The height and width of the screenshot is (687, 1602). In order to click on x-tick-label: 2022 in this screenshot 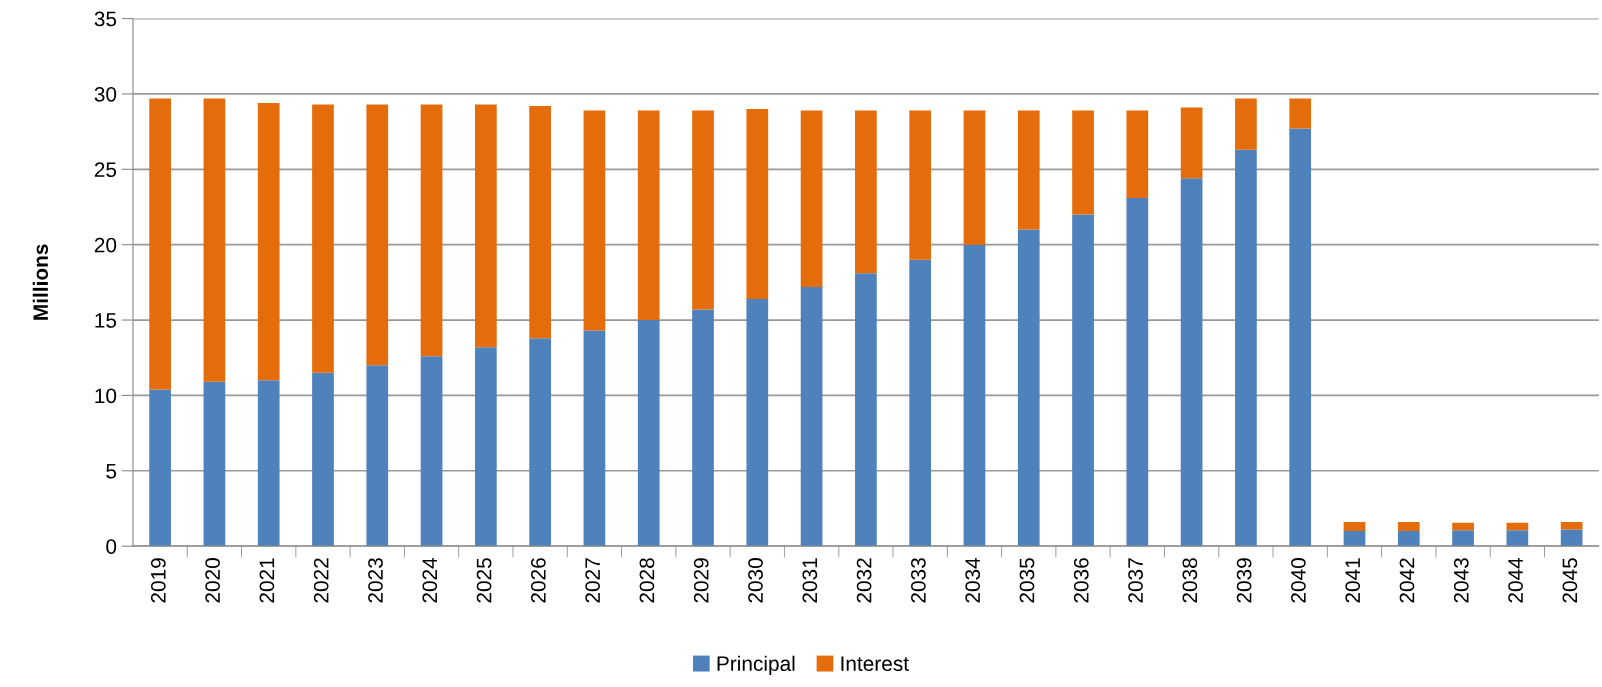, I will do `click(321, 580)`.